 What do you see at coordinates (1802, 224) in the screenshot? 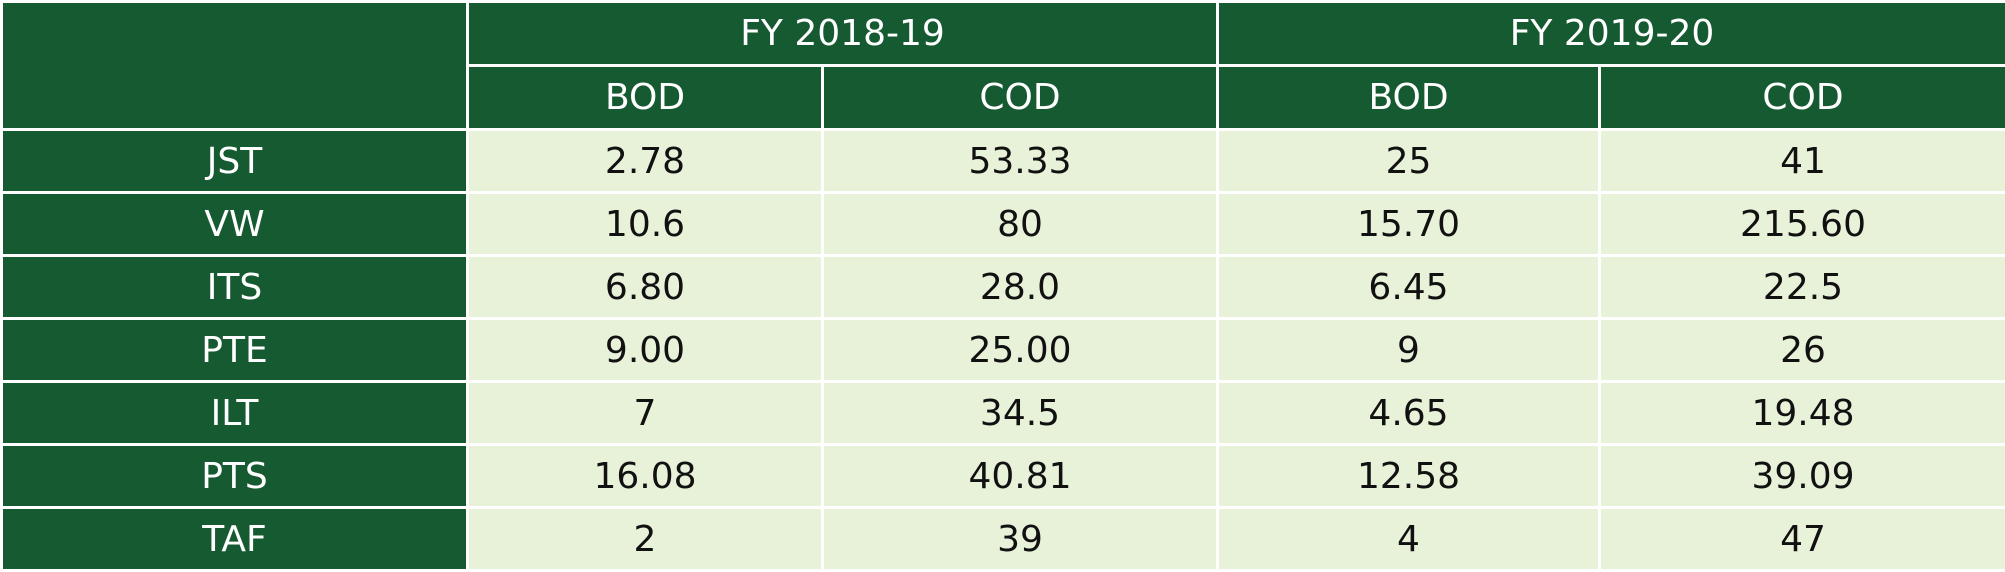
I see `table-cell: 215.60` at bounding box center [1802, 224].